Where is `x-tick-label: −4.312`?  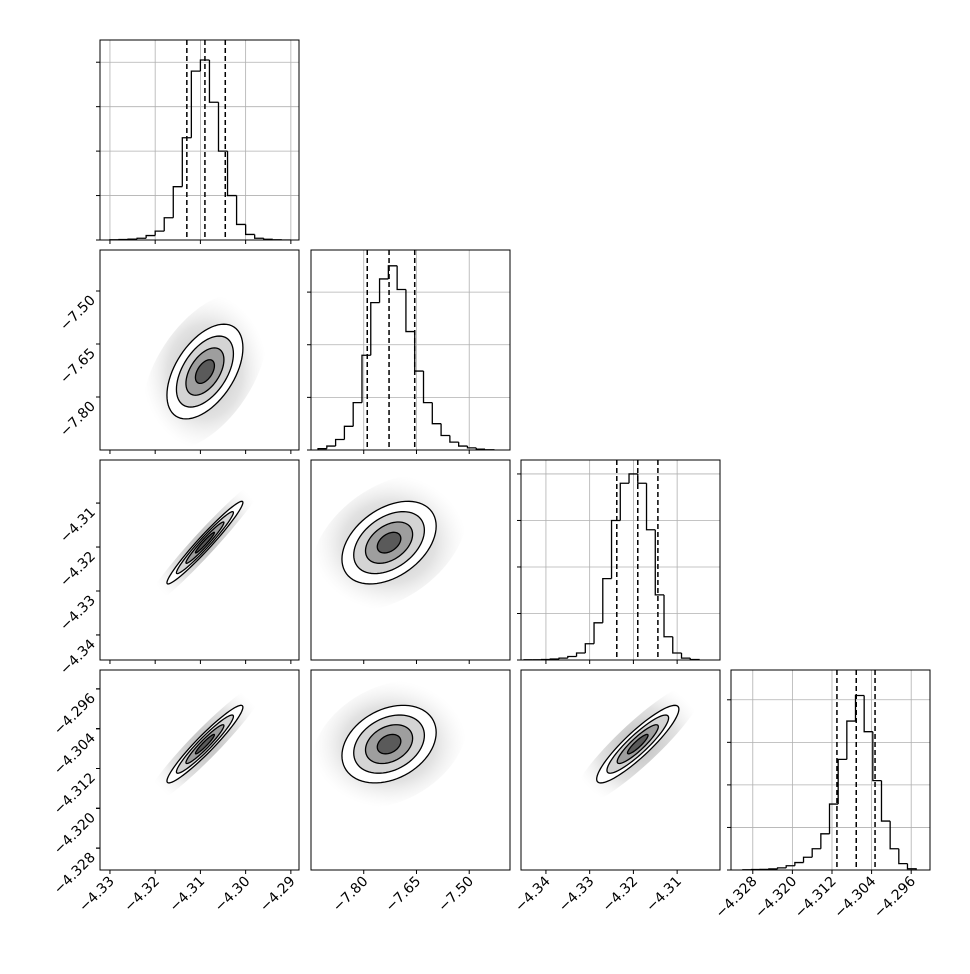
x-tick-label: −4.312 is located at coordinates (816, 898).